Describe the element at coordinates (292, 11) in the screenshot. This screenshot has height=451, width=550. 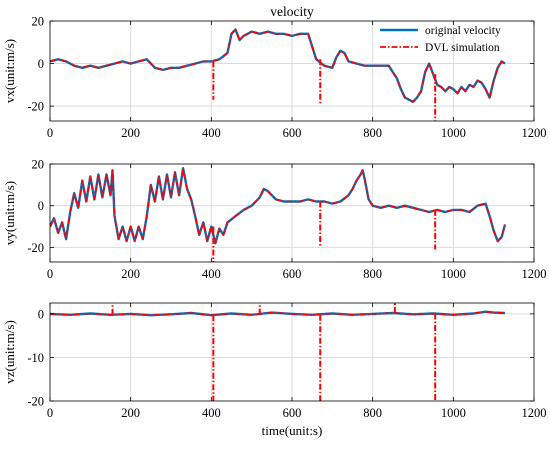
I see `chart-title: velocity` at that location.